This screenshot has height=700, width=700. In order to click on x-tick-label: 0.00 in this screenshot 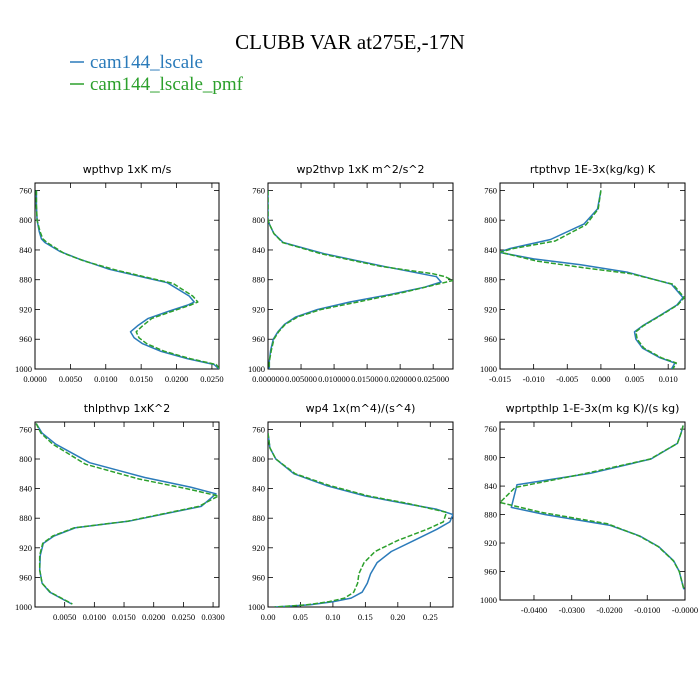, I will do `click(268, 617)`.